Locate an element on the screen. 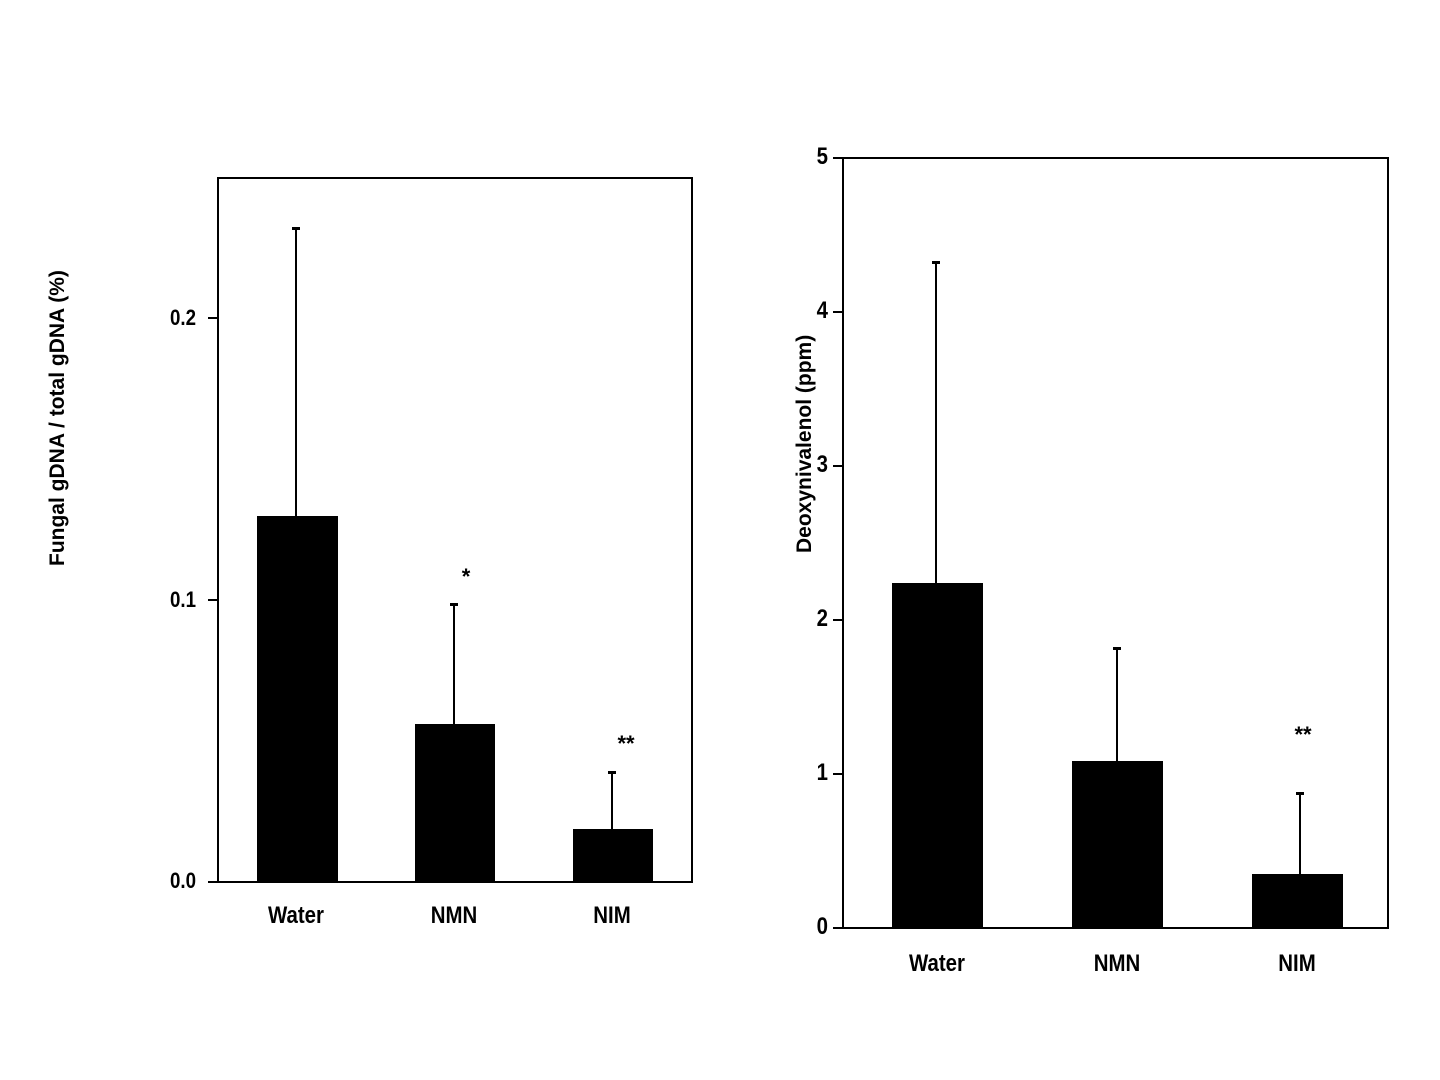  left-error-cap-water is located at coordinates (296, 228).